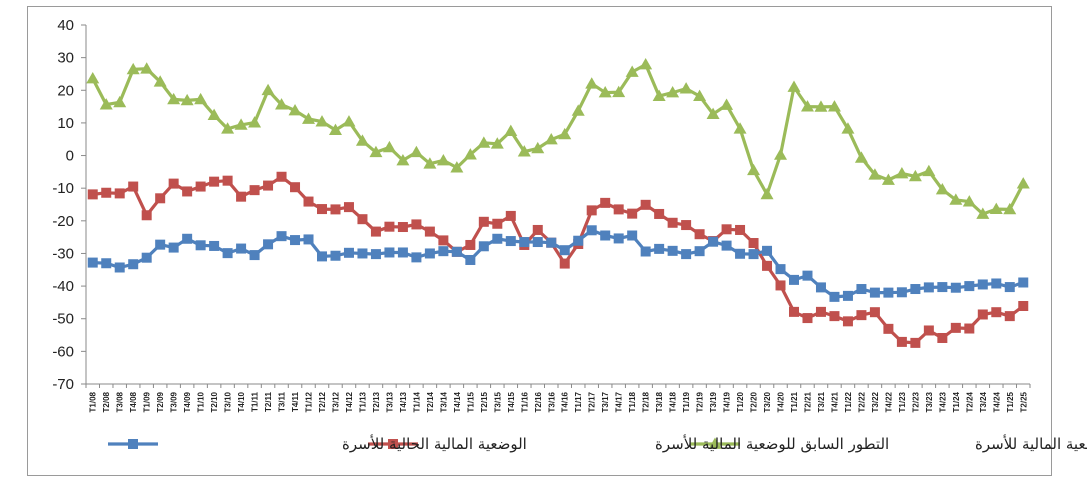 This screenshot has height=486, width=1087. What do you see at coordinates (942, 401) in the screenshot?
I see `x-tick-label: T4/23` at bounding box center [942, 401].